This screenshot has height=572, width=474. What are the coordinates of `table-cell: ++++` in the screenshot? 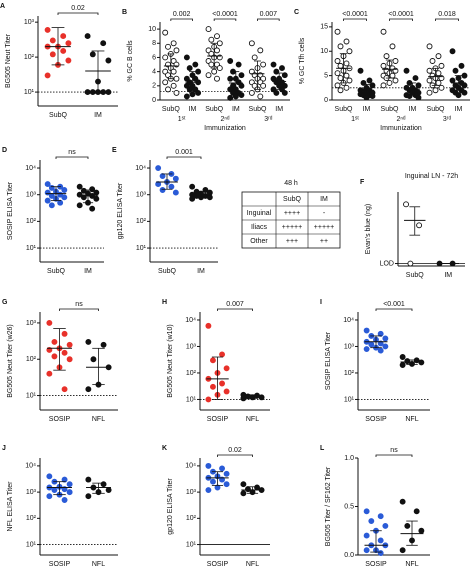 It's located at (292, 213).